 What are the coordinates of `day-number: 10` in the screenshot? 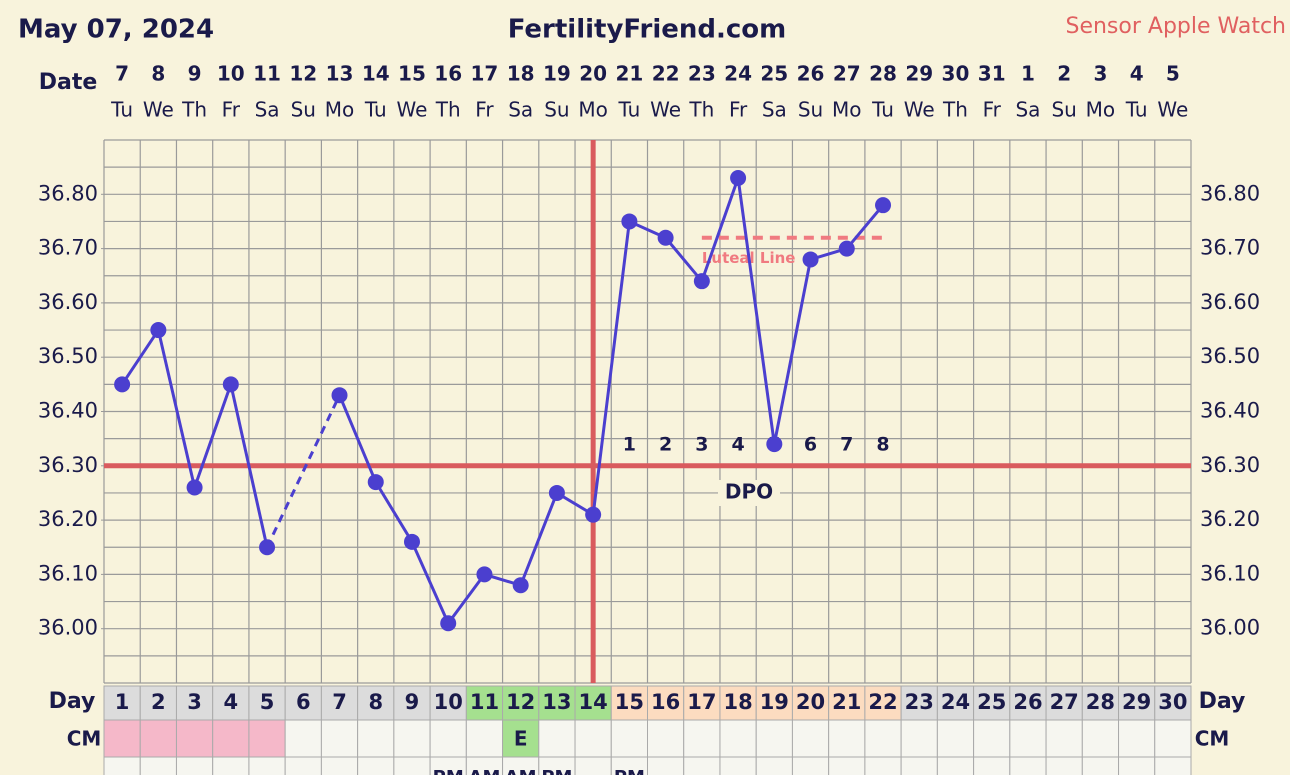 It's located at (448, 702).